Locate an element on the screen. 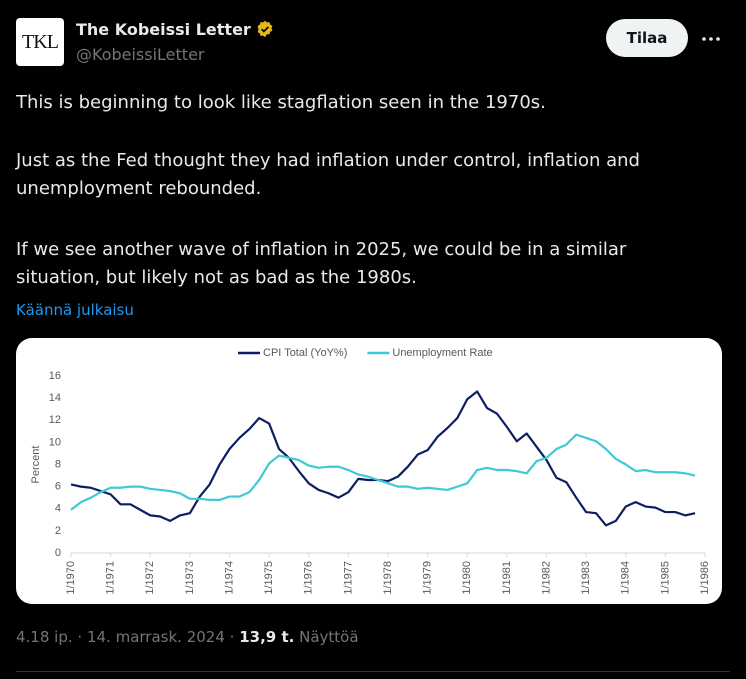 This screenshot has height=679, width=746. x-tick-label: 1/1985 is located at coordinates (665, 578).